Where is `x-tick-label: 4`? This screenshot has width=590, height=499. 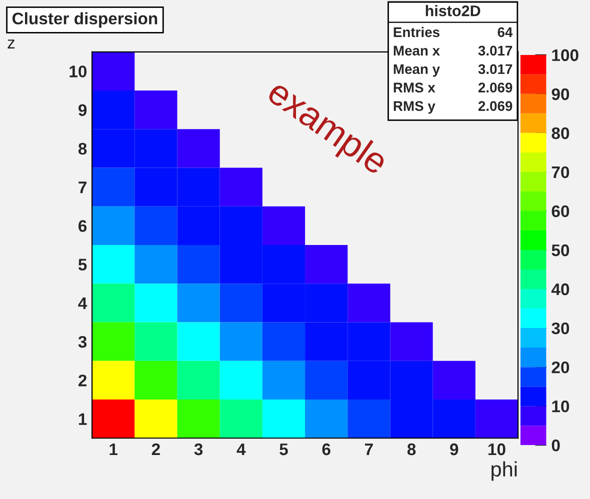 x-tick-label: 4 is located at coordinates (241, 450).